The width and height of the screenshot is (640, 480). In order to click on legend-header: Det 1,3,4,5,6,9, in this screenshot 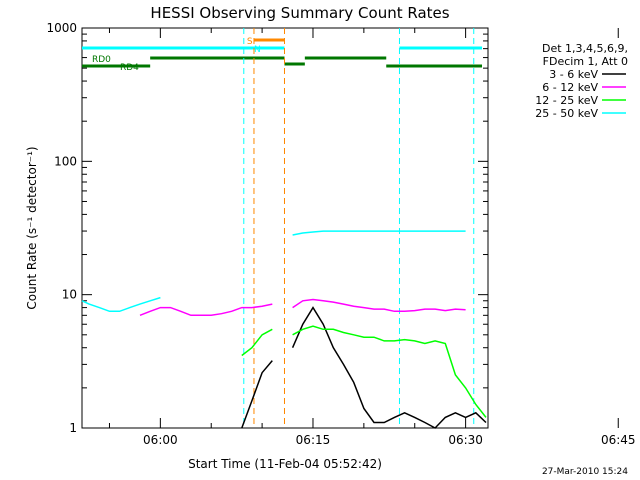, I will do `click(585, 48)`.